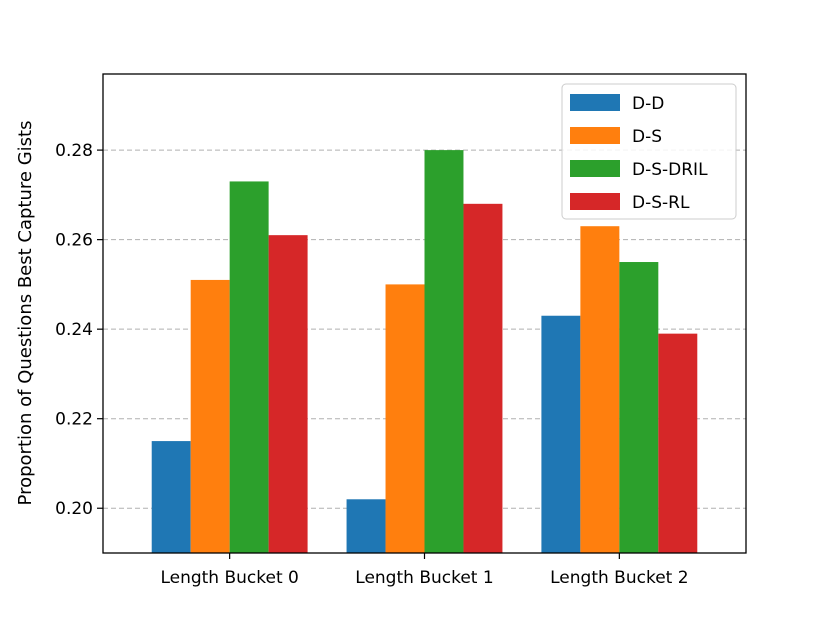  Describe the element at coordinates (424, 578) in the screenshot. I see `x-tick-label: Length Bucket 1` at that location.